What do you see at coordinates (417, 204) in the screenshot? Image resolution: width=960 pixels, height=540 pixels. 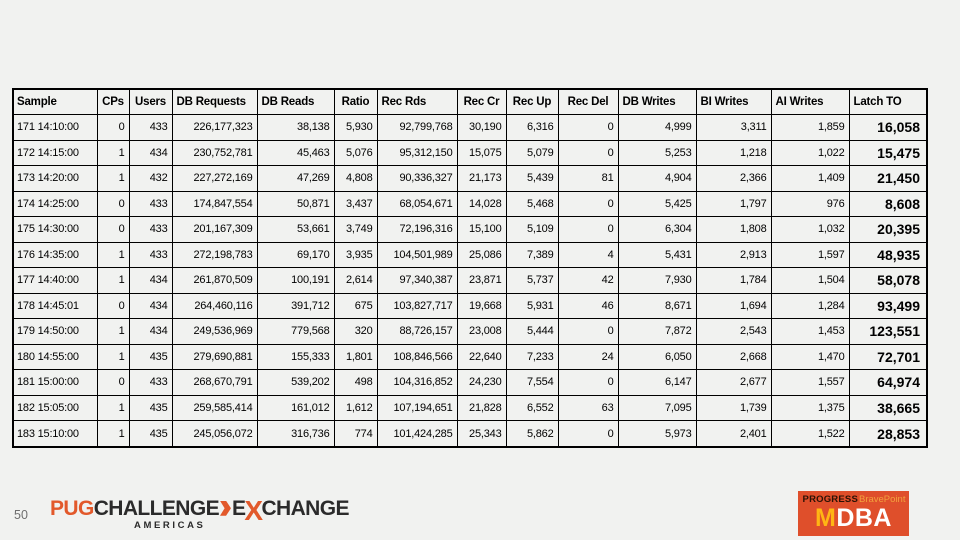 I see `table-cell: 68,054,671` at bounding box center [417, 204].